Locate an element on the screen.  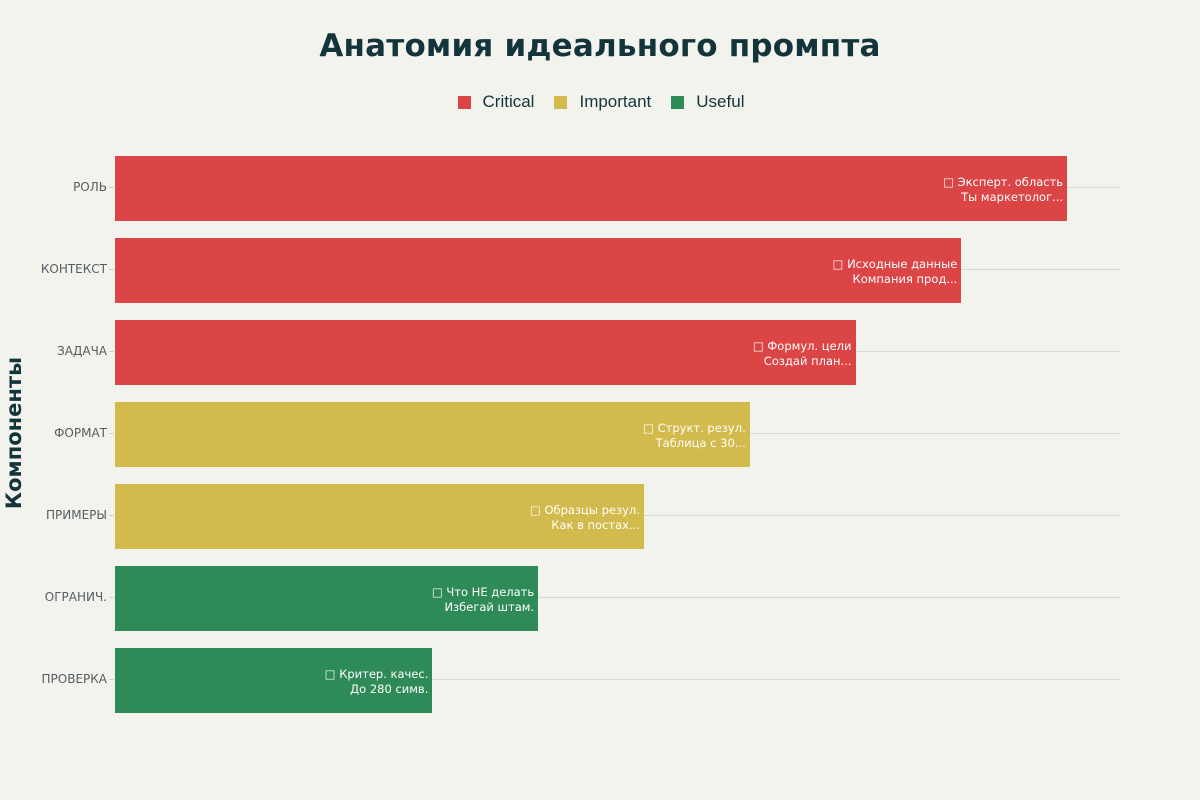
bar-label: □ Критер. качес. До 280 симв. is located at coordinates (377, 682).